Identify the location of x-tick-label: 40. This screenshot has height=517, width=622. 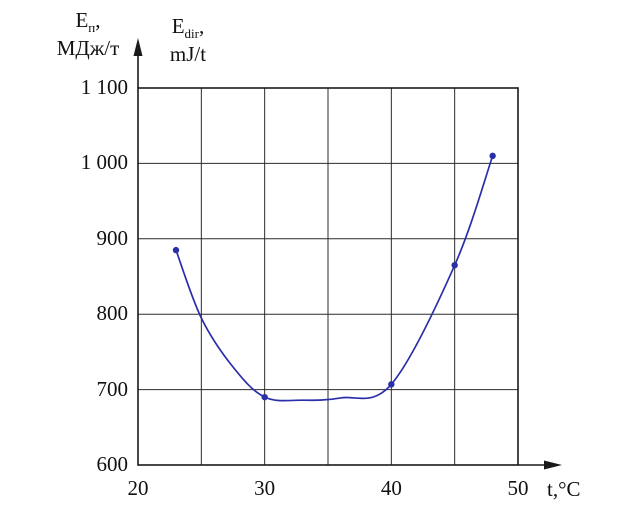
(391, 488).